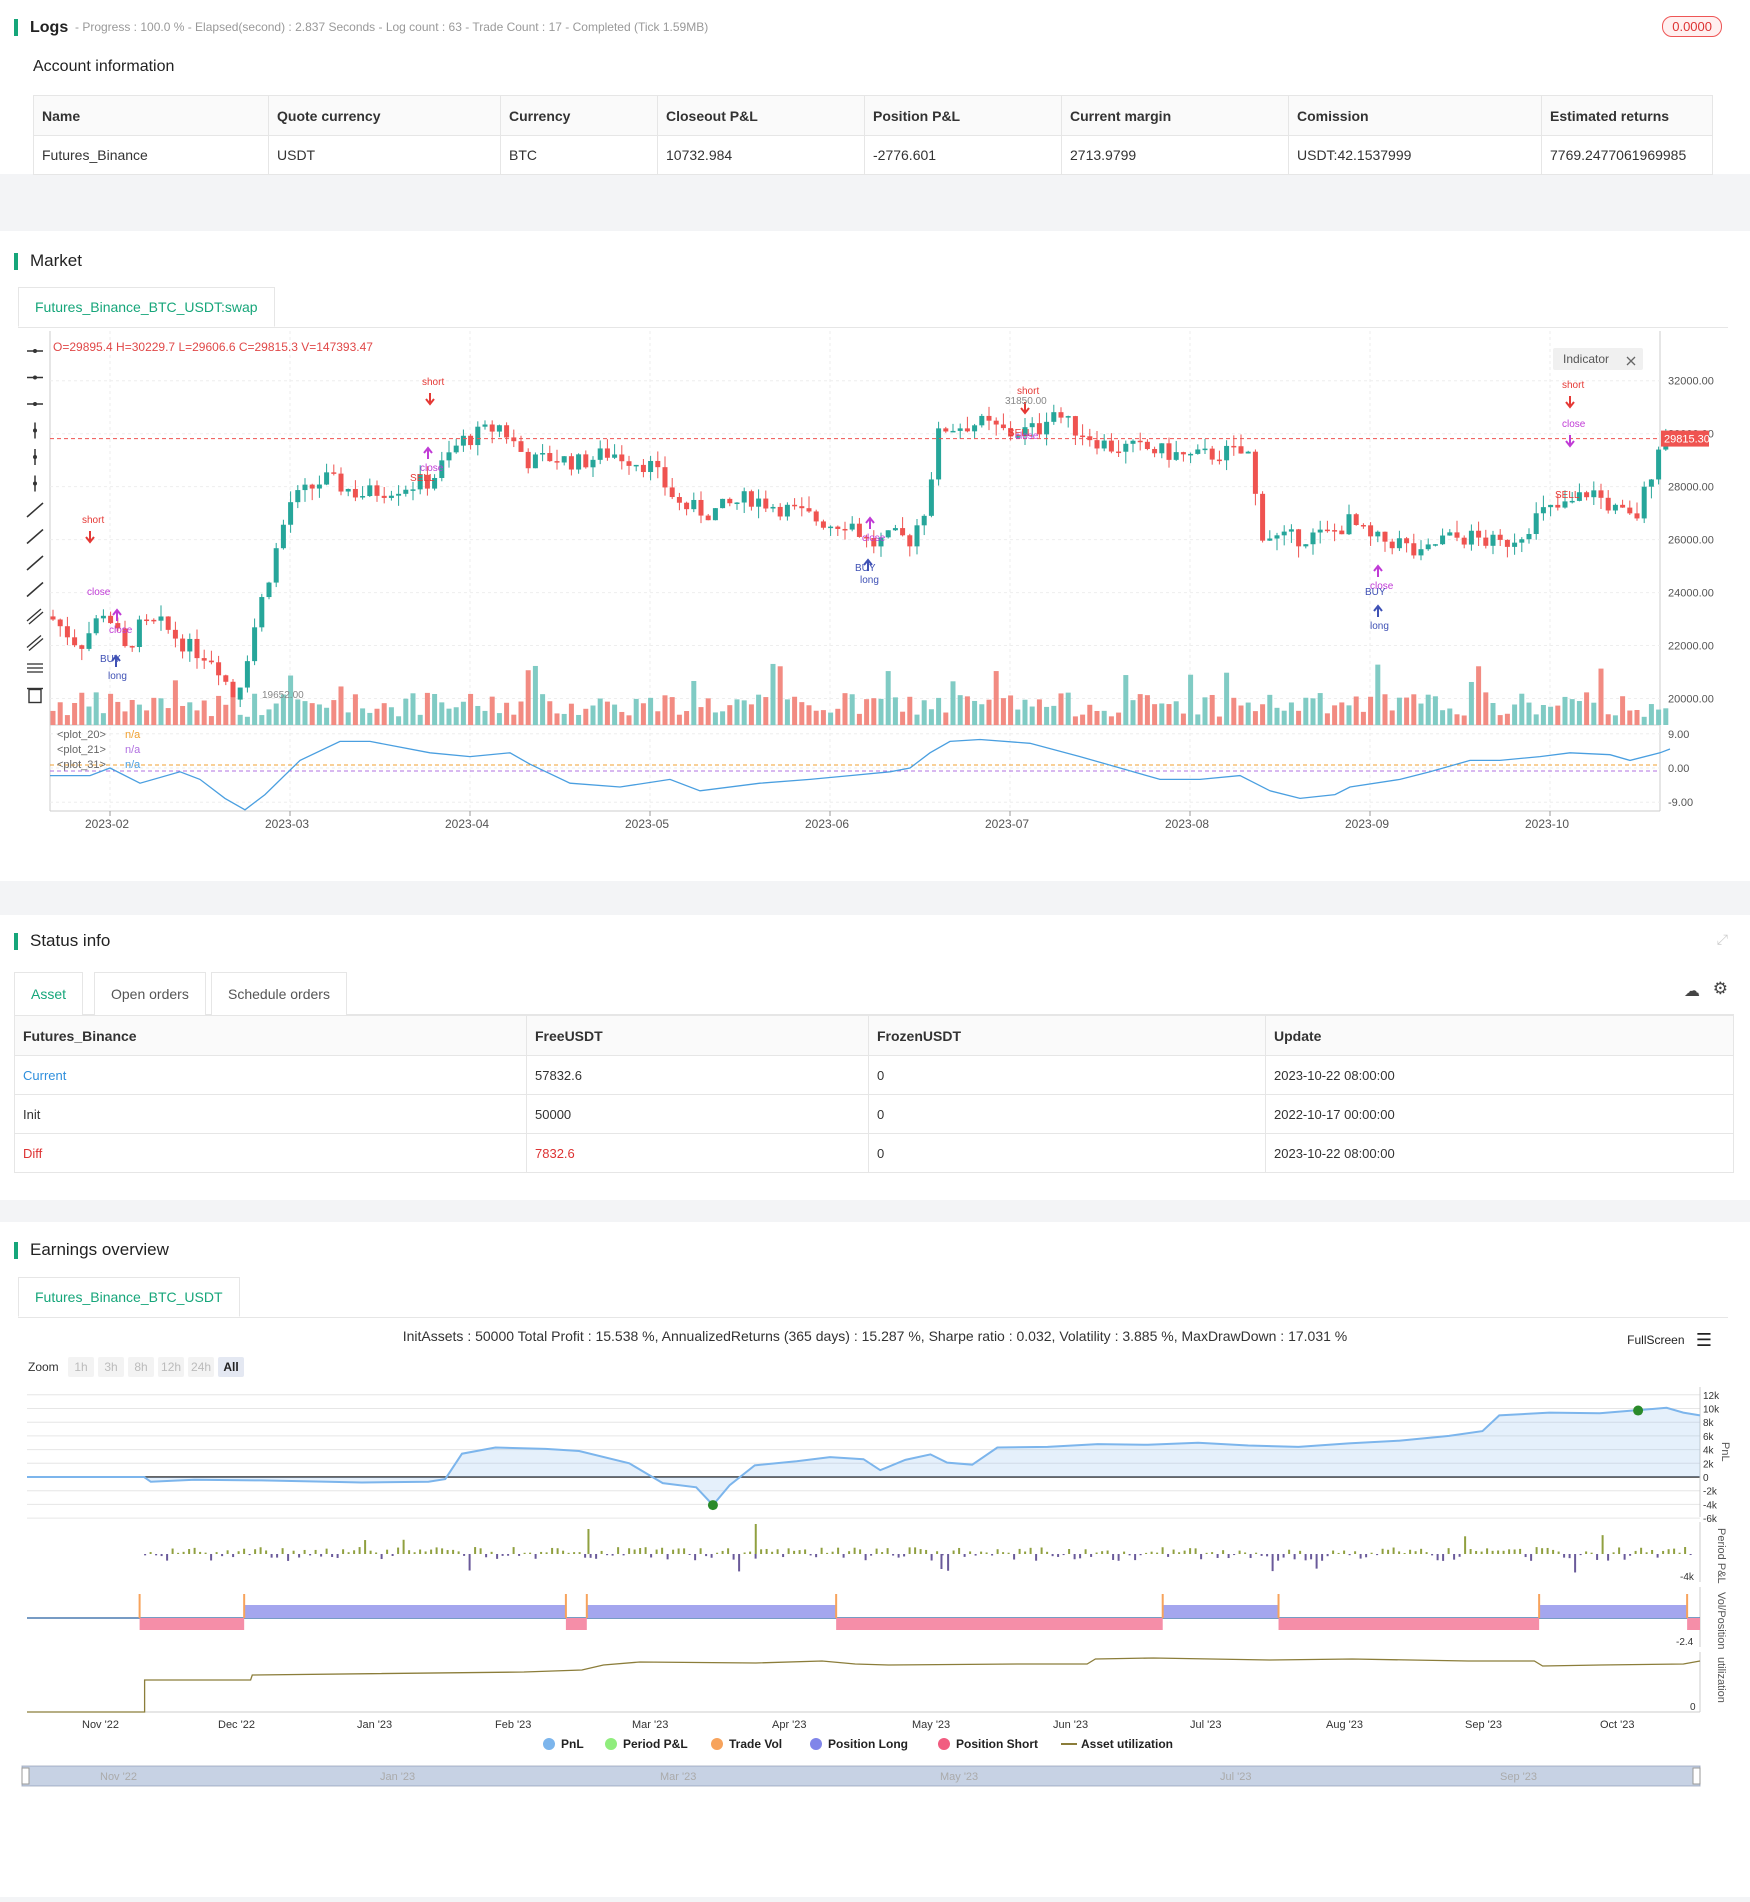 The height and width of the screenshot is (1902, 1750). What do you see at coordinates (25, 1776) in the screenshot?
I see `navigator-left-handle` at bounding box center [25, 1776].